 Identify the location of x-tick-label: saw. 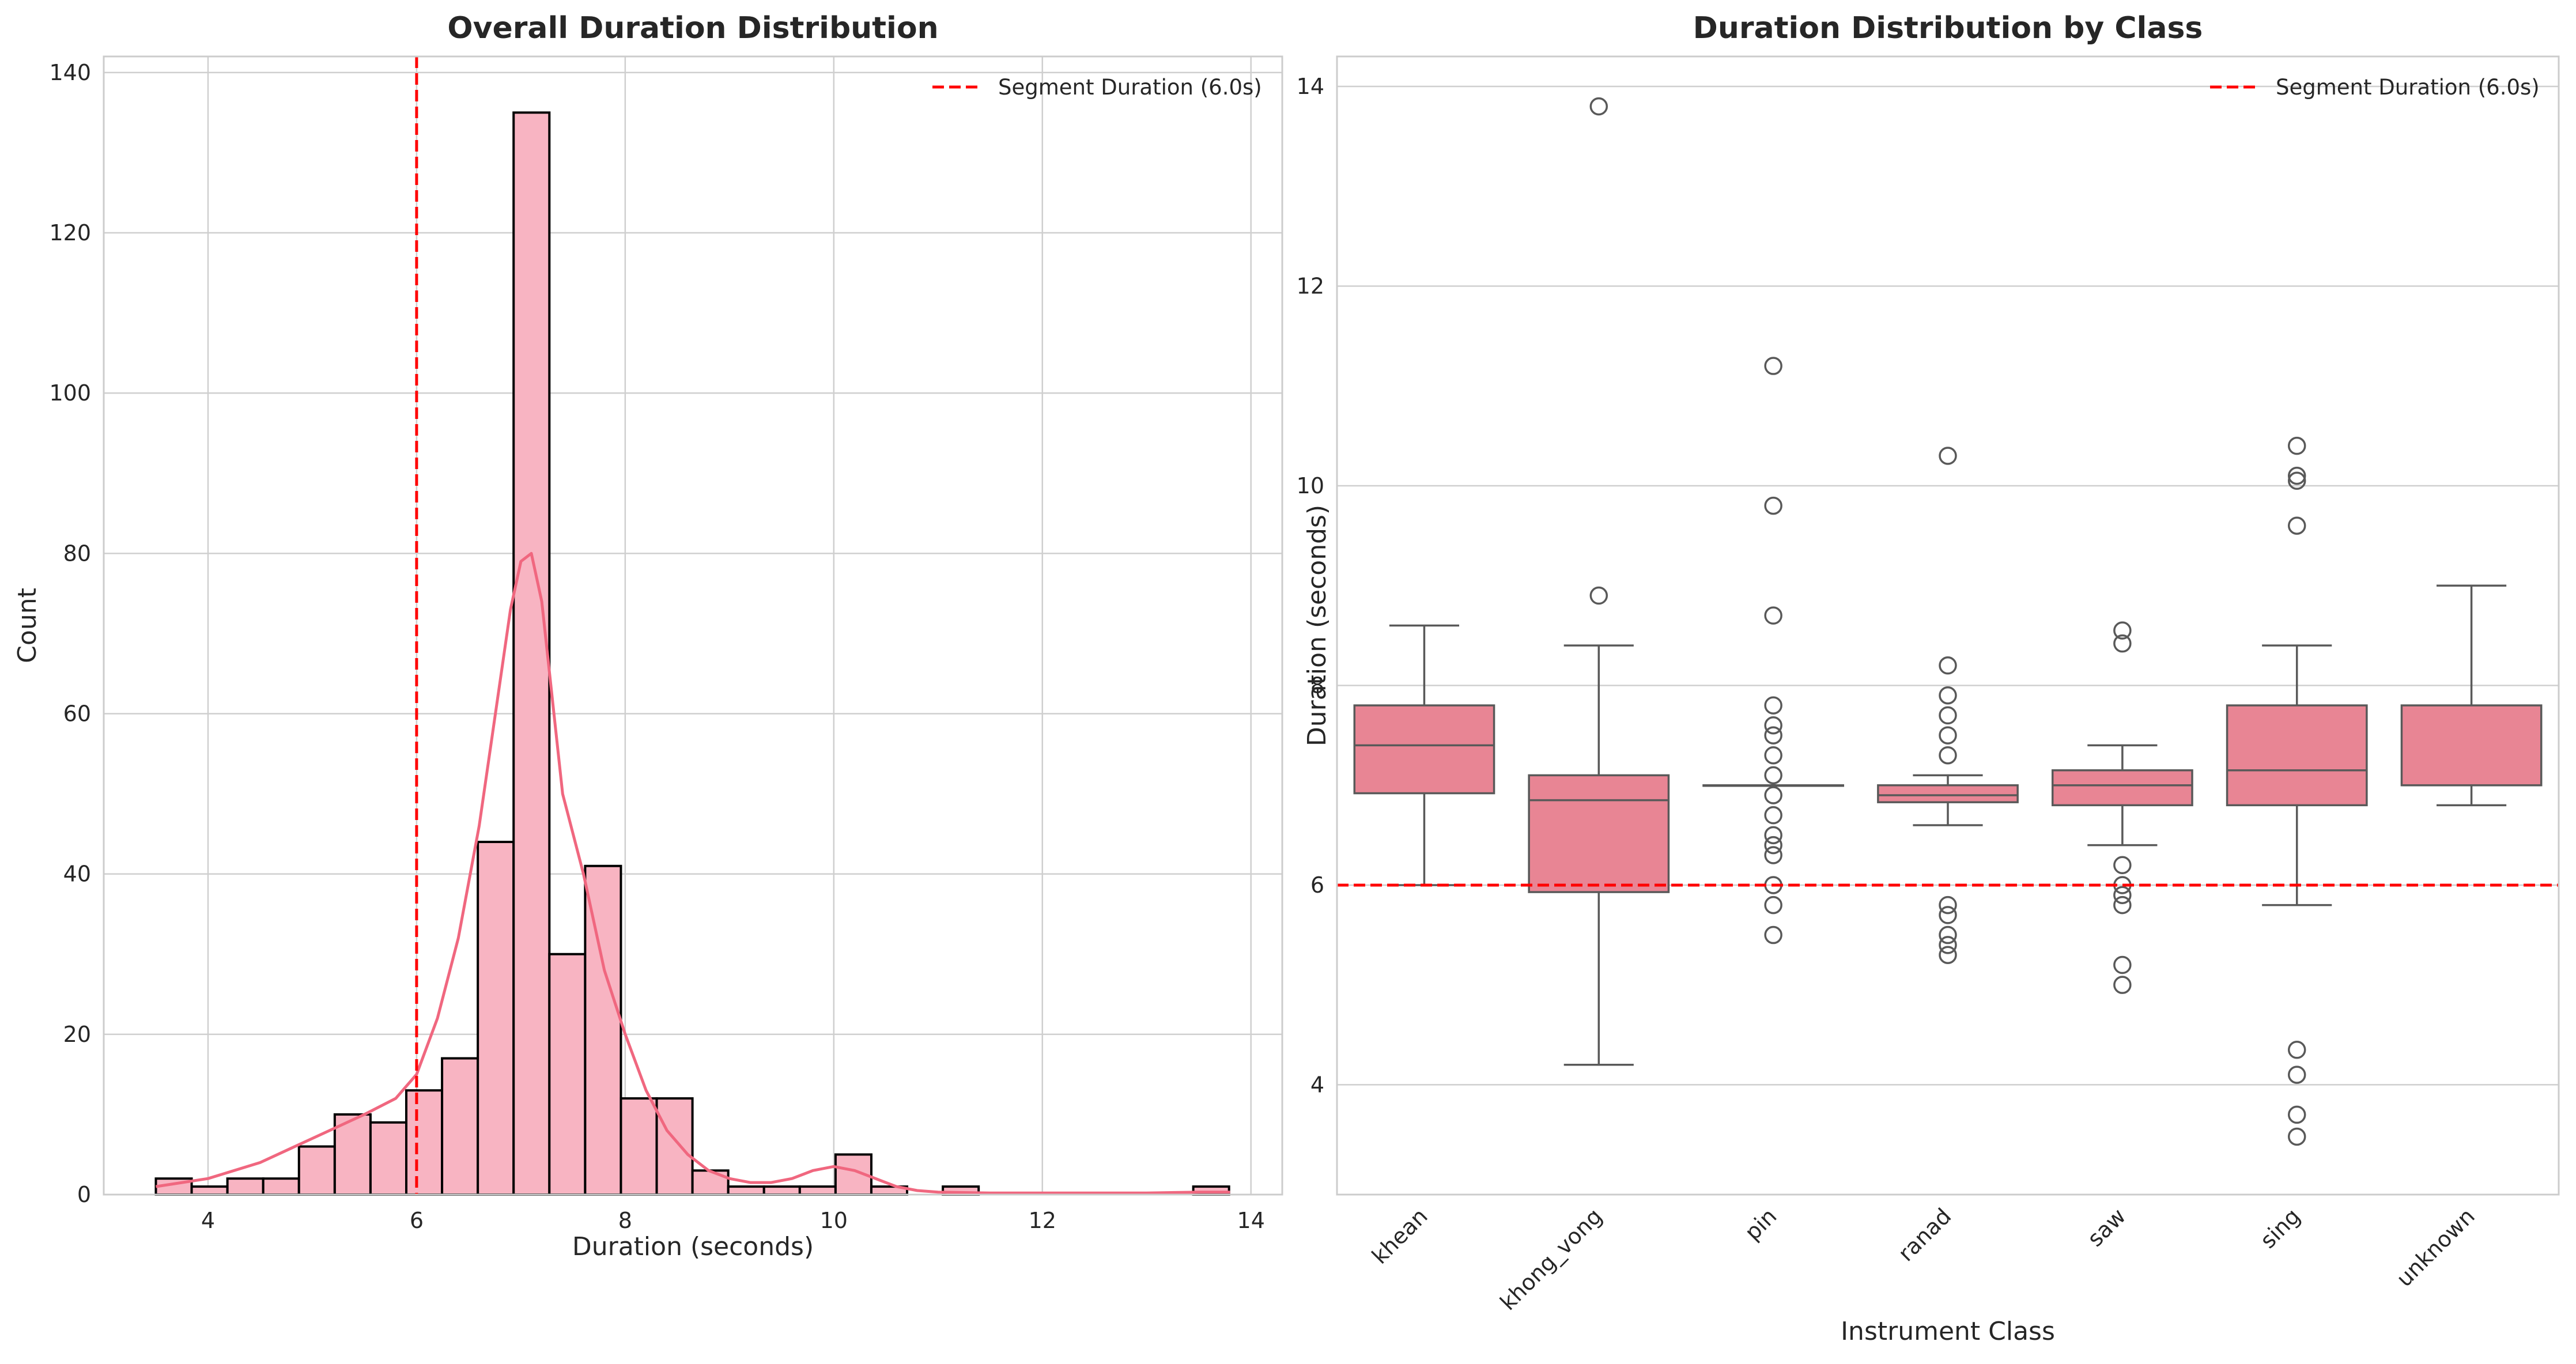
(2107, 1227).